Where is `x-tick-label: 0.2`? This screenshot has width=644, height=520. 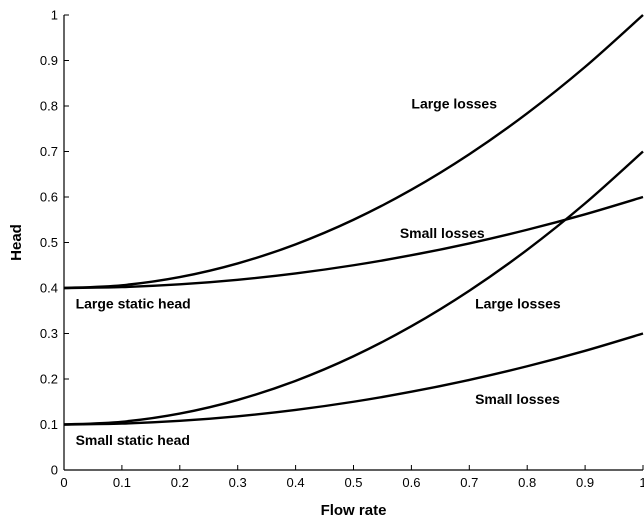
x-tick-label: 0.2 is located at coordinates (180, 482).